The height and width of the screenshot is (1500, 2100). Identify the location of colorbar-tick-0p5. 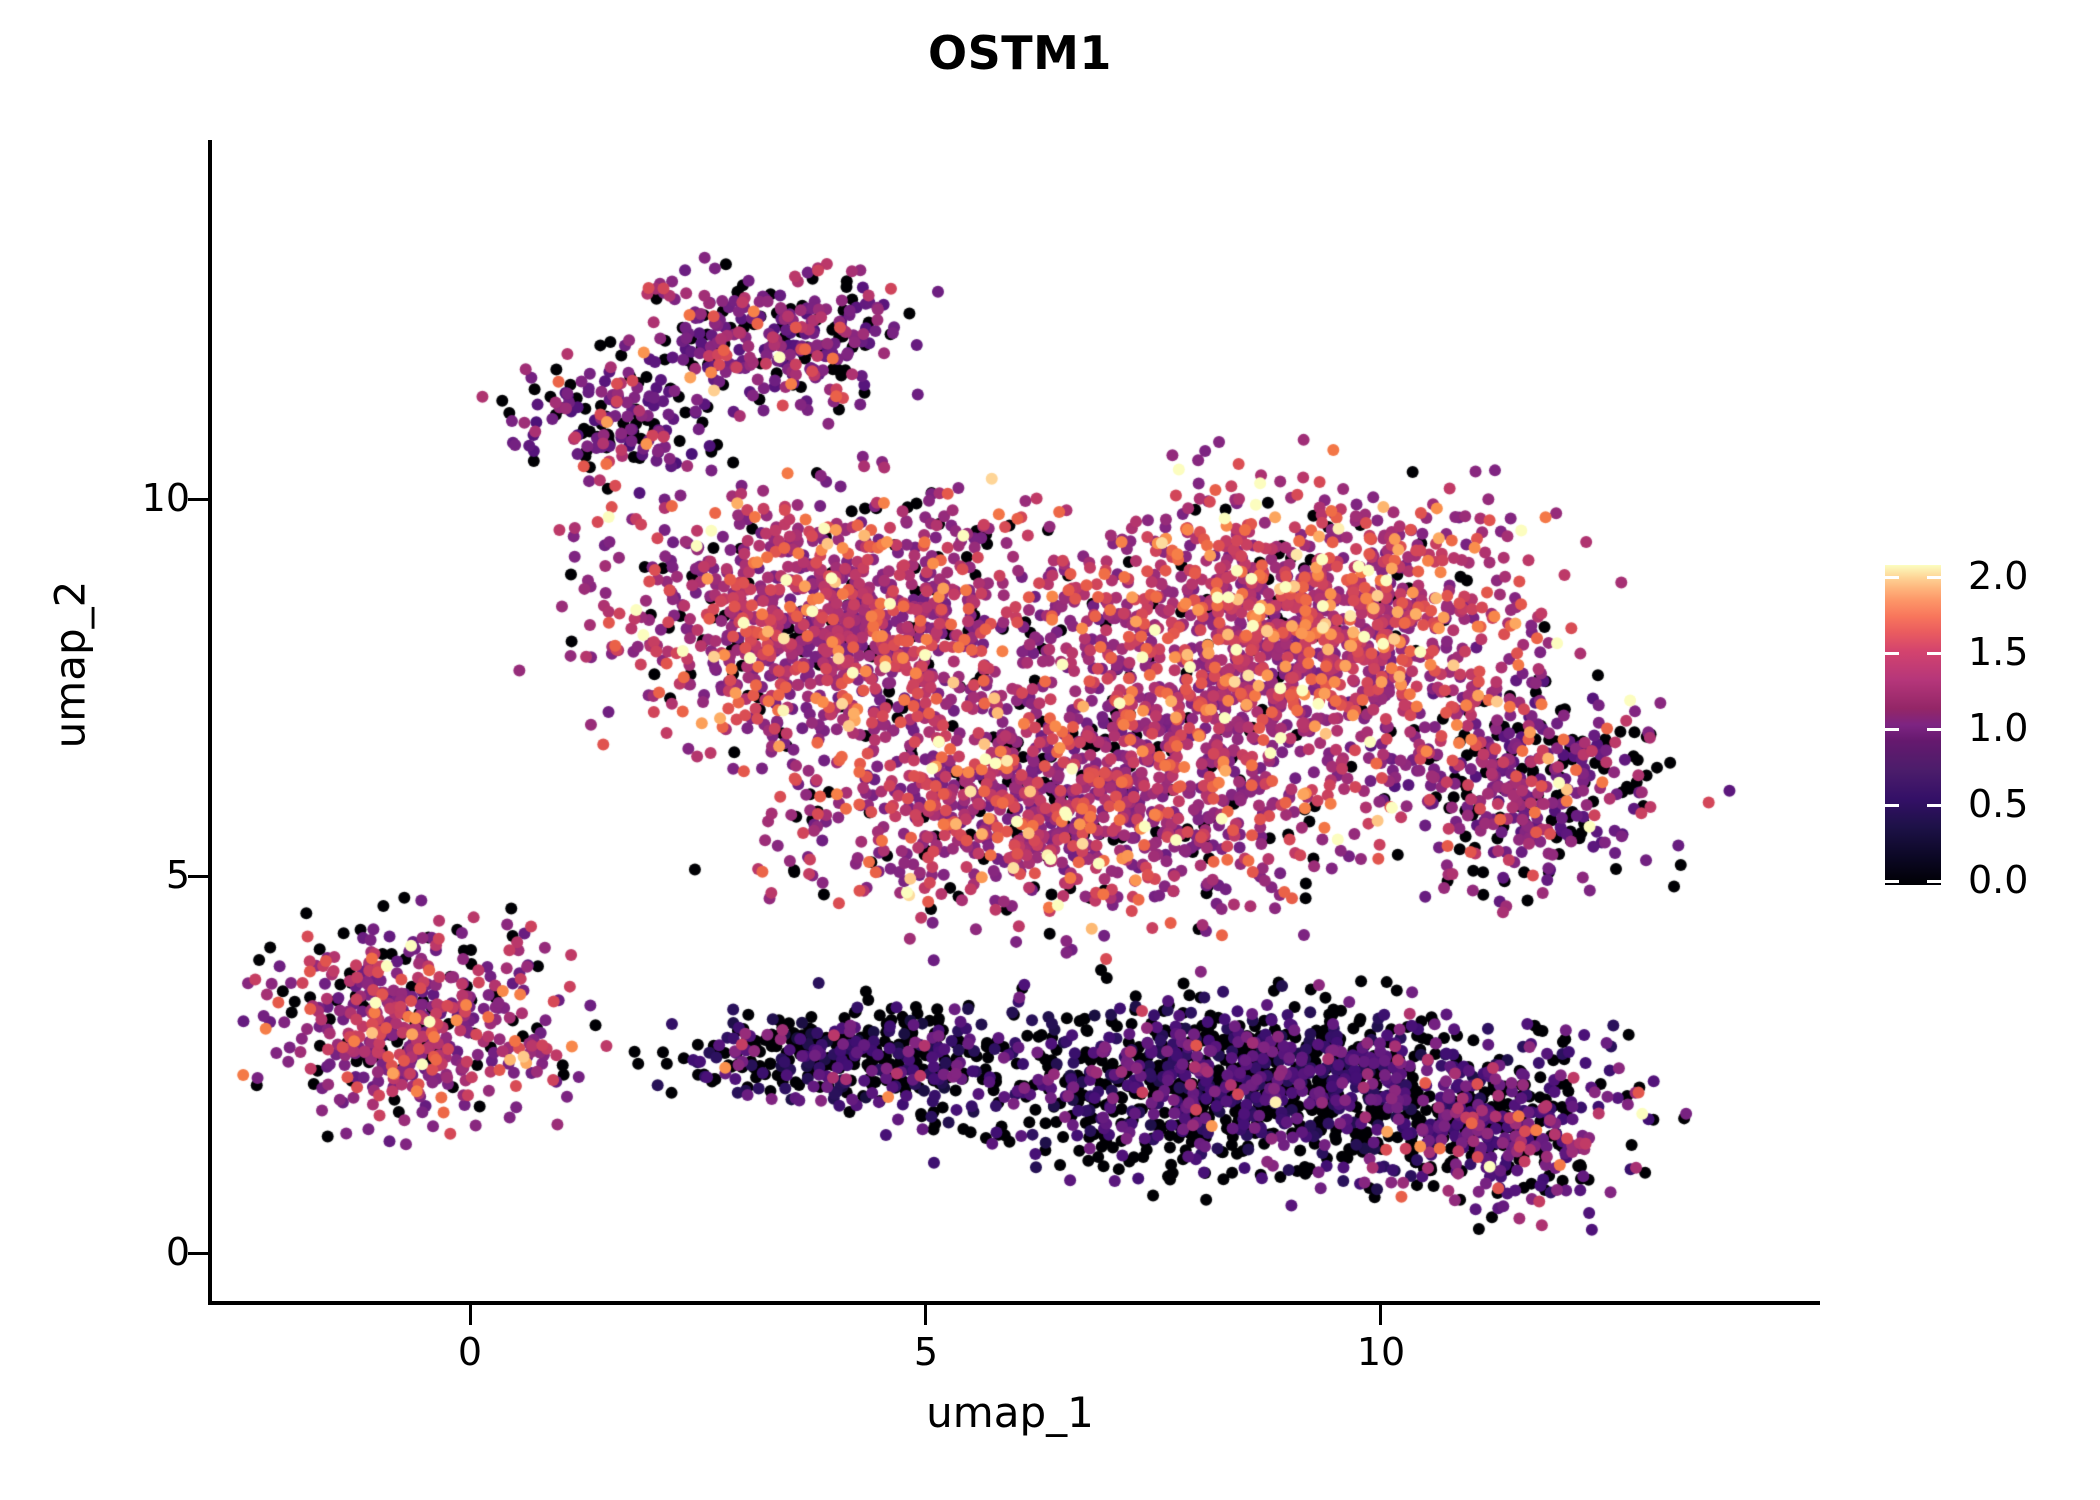
(1892, 805).